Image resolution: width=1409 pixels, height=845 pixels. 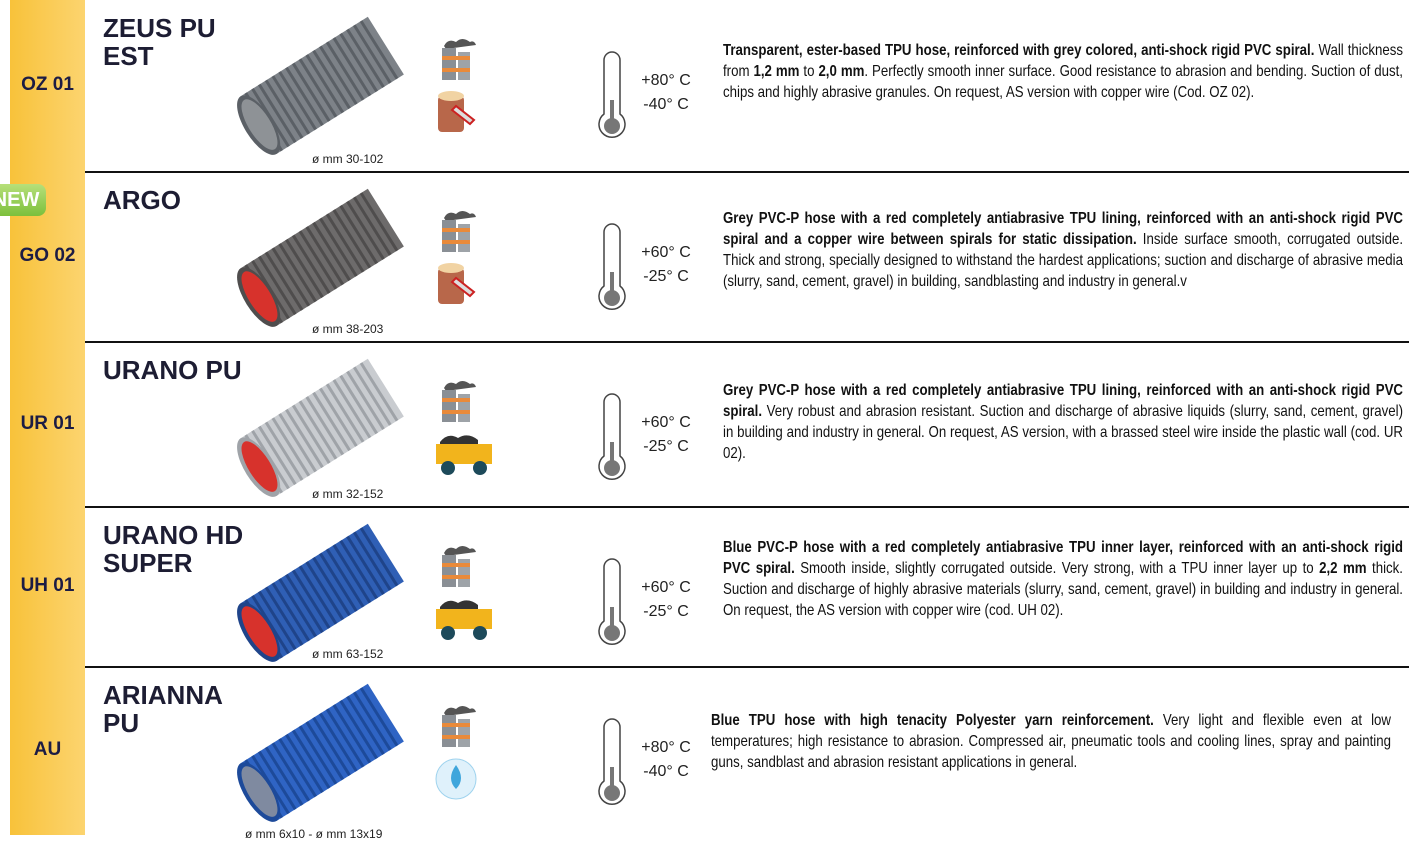 What do you see at coordinates (47, 423) in the screenshot?
I see `product-code: UR 01` at bounding box center [47, 423].